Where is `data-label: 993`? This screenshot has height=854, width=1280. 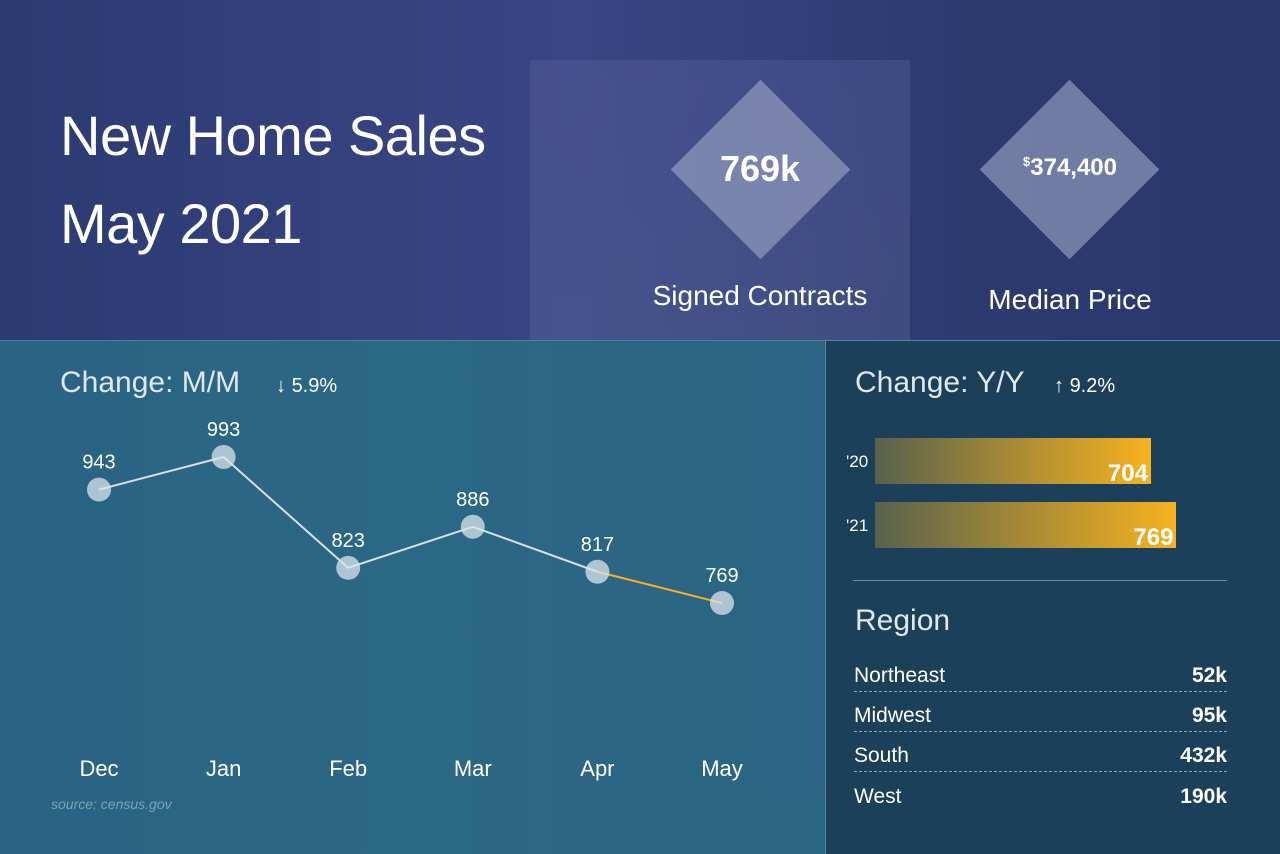 data-label: 993 is located at coordinates (223, 430).